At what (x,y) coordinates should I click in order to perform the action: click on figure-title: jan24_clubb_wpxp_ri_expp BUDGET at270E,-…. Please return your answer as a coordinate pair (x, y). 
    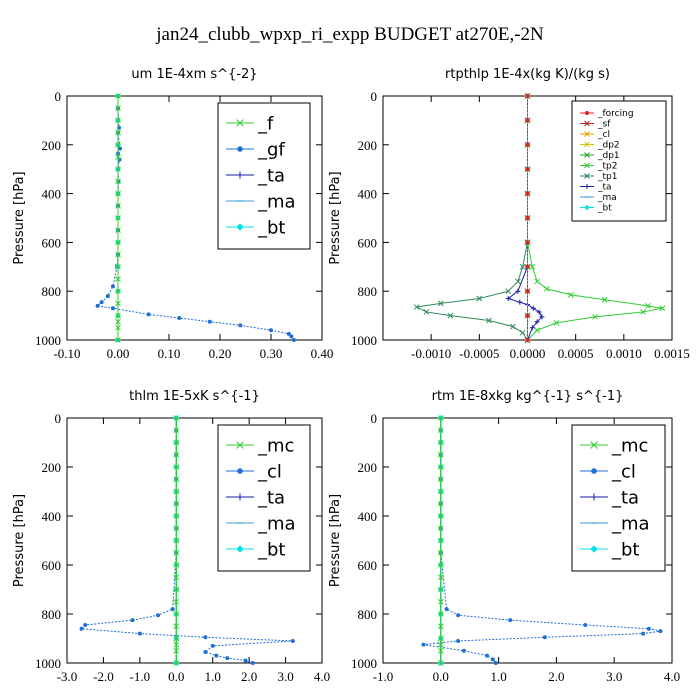
    Looking at the image, I should click on (349, 34).